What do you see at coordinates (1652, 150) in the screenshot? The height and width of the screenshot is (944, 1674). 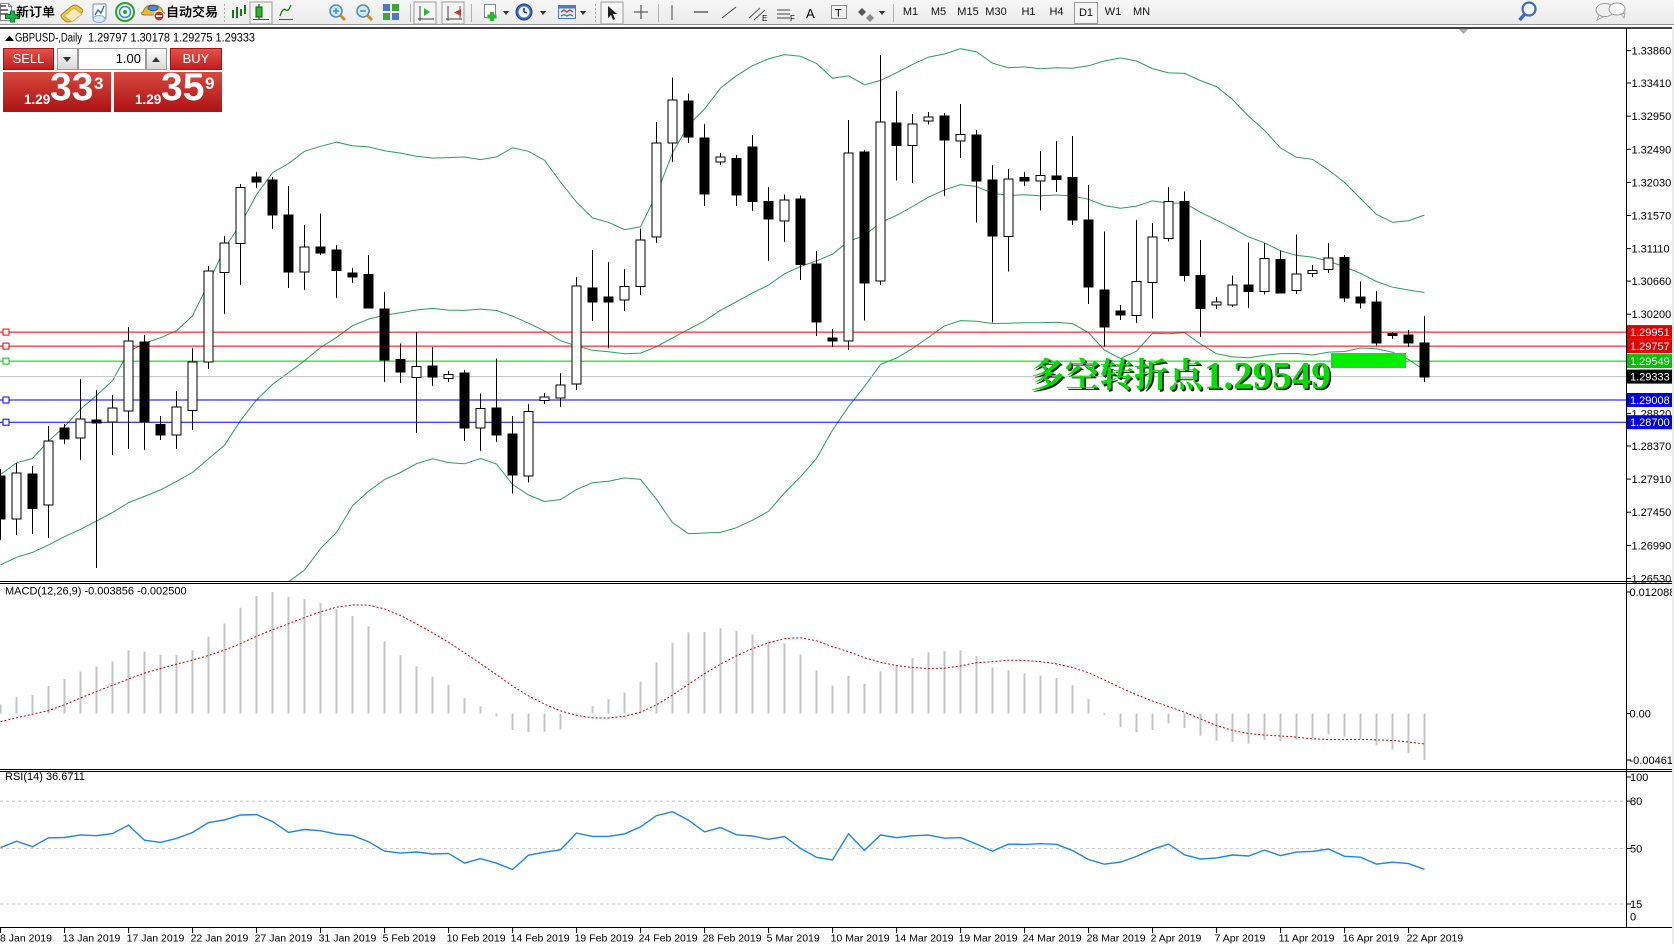 I see `svg-text: 1.32490` at bounding box center [1652, 150].